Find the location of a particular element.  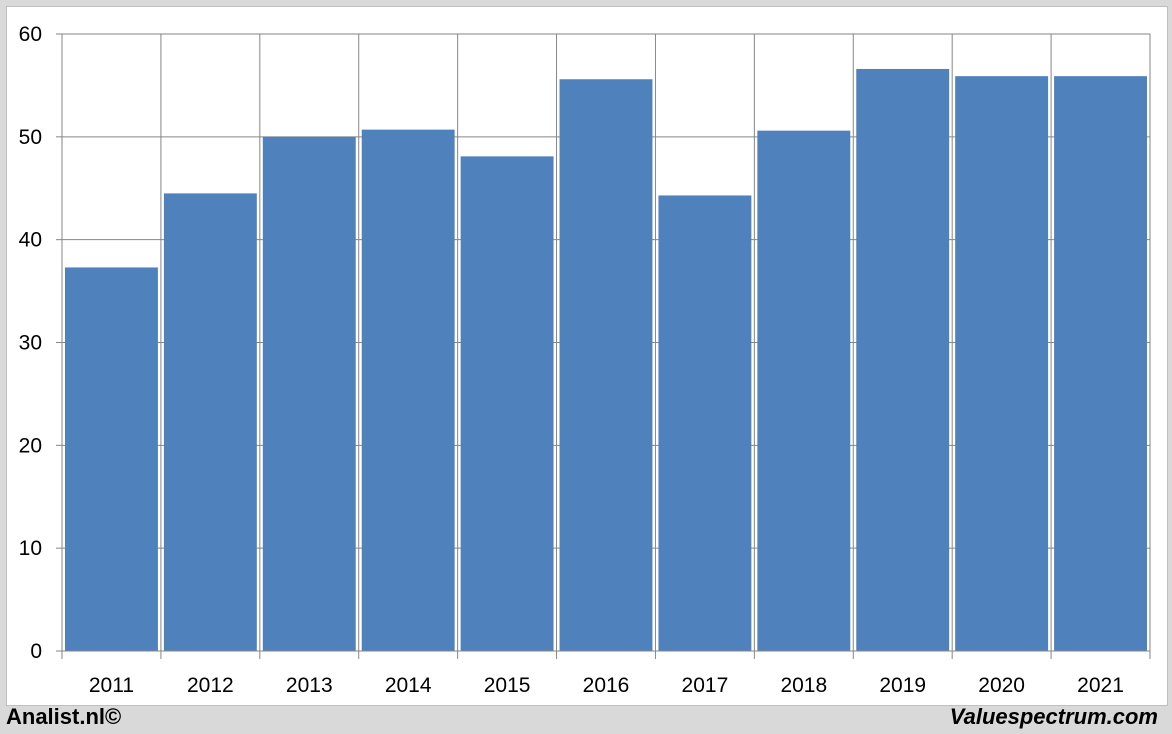

x-tick-label: 2012 is located at coordinates (210, 685).